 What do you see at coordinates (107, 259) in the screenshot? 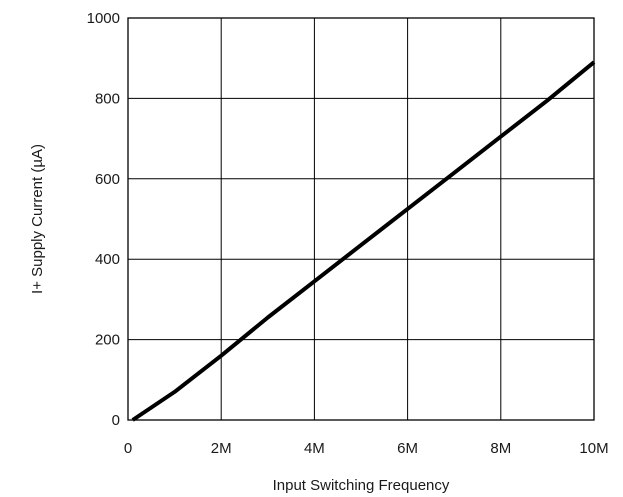
I see `y-tick-label: 400` at bounding box center [107, 259].